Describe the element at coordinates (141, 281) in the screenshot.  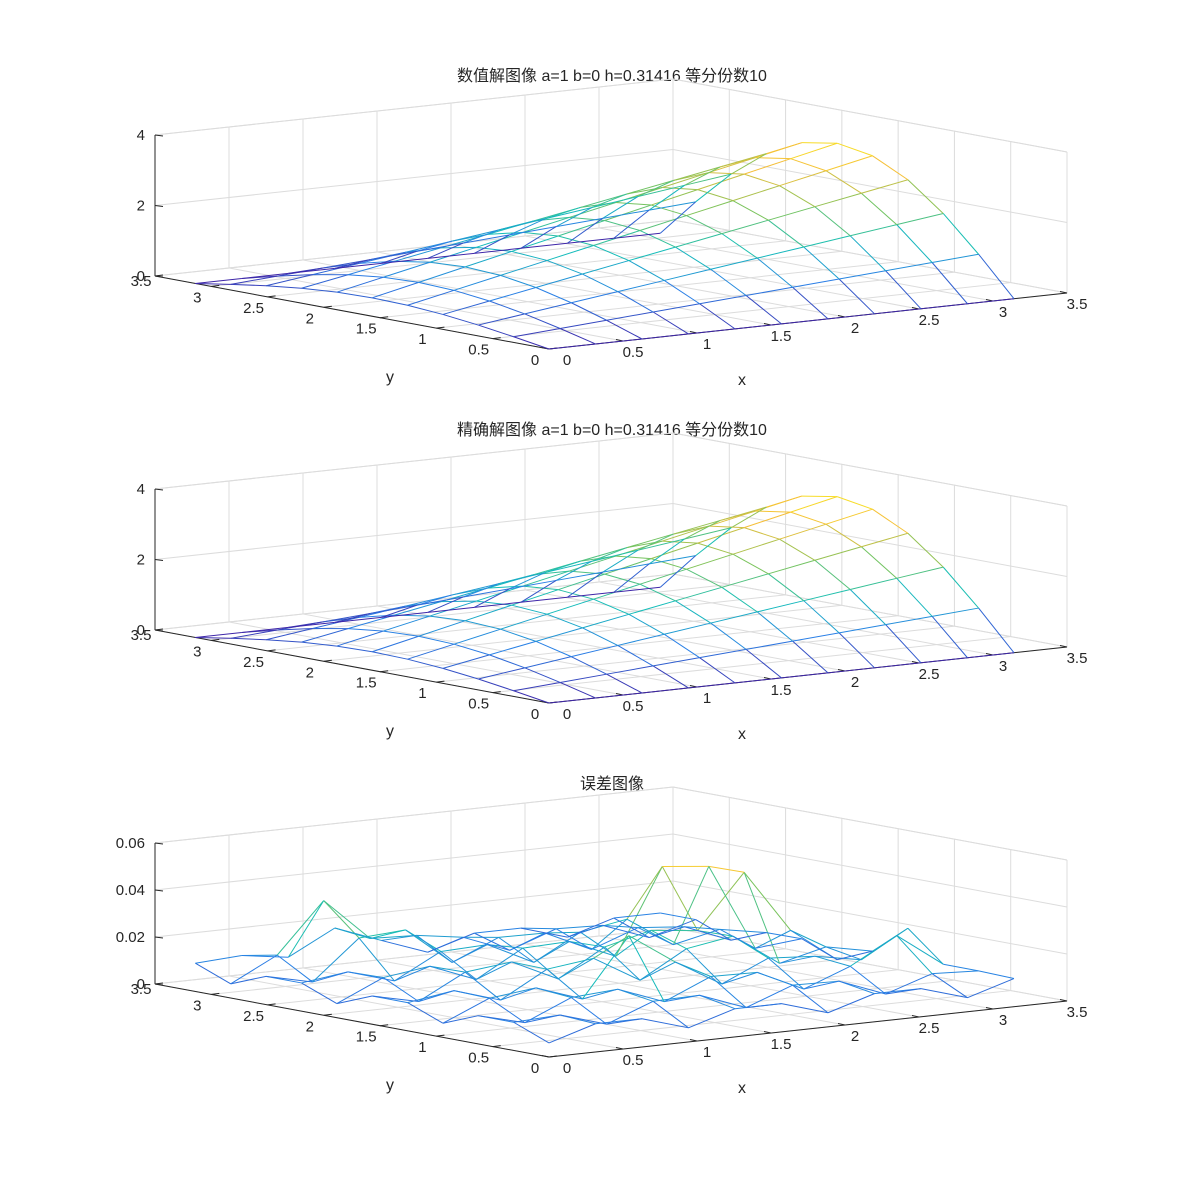
I see `y-tick-label: 3.5` at that location.